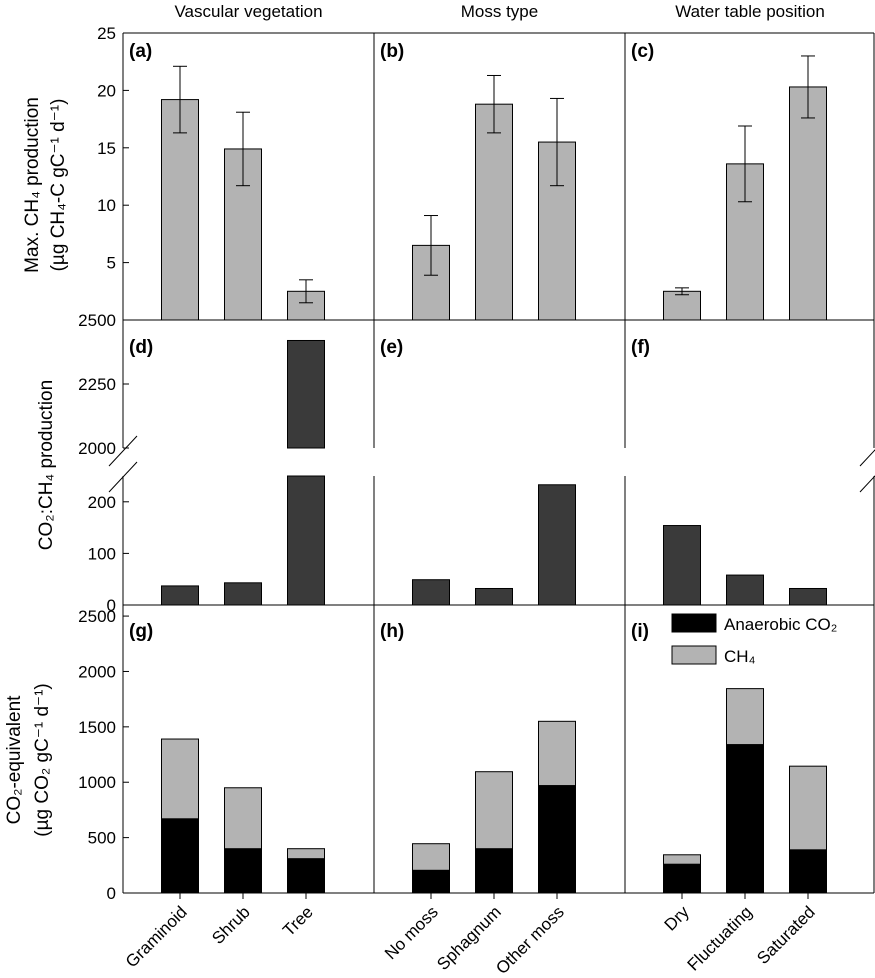 This screenshot has height=978, width=875. I want to click on panel-label: (e), so click(391, 347).